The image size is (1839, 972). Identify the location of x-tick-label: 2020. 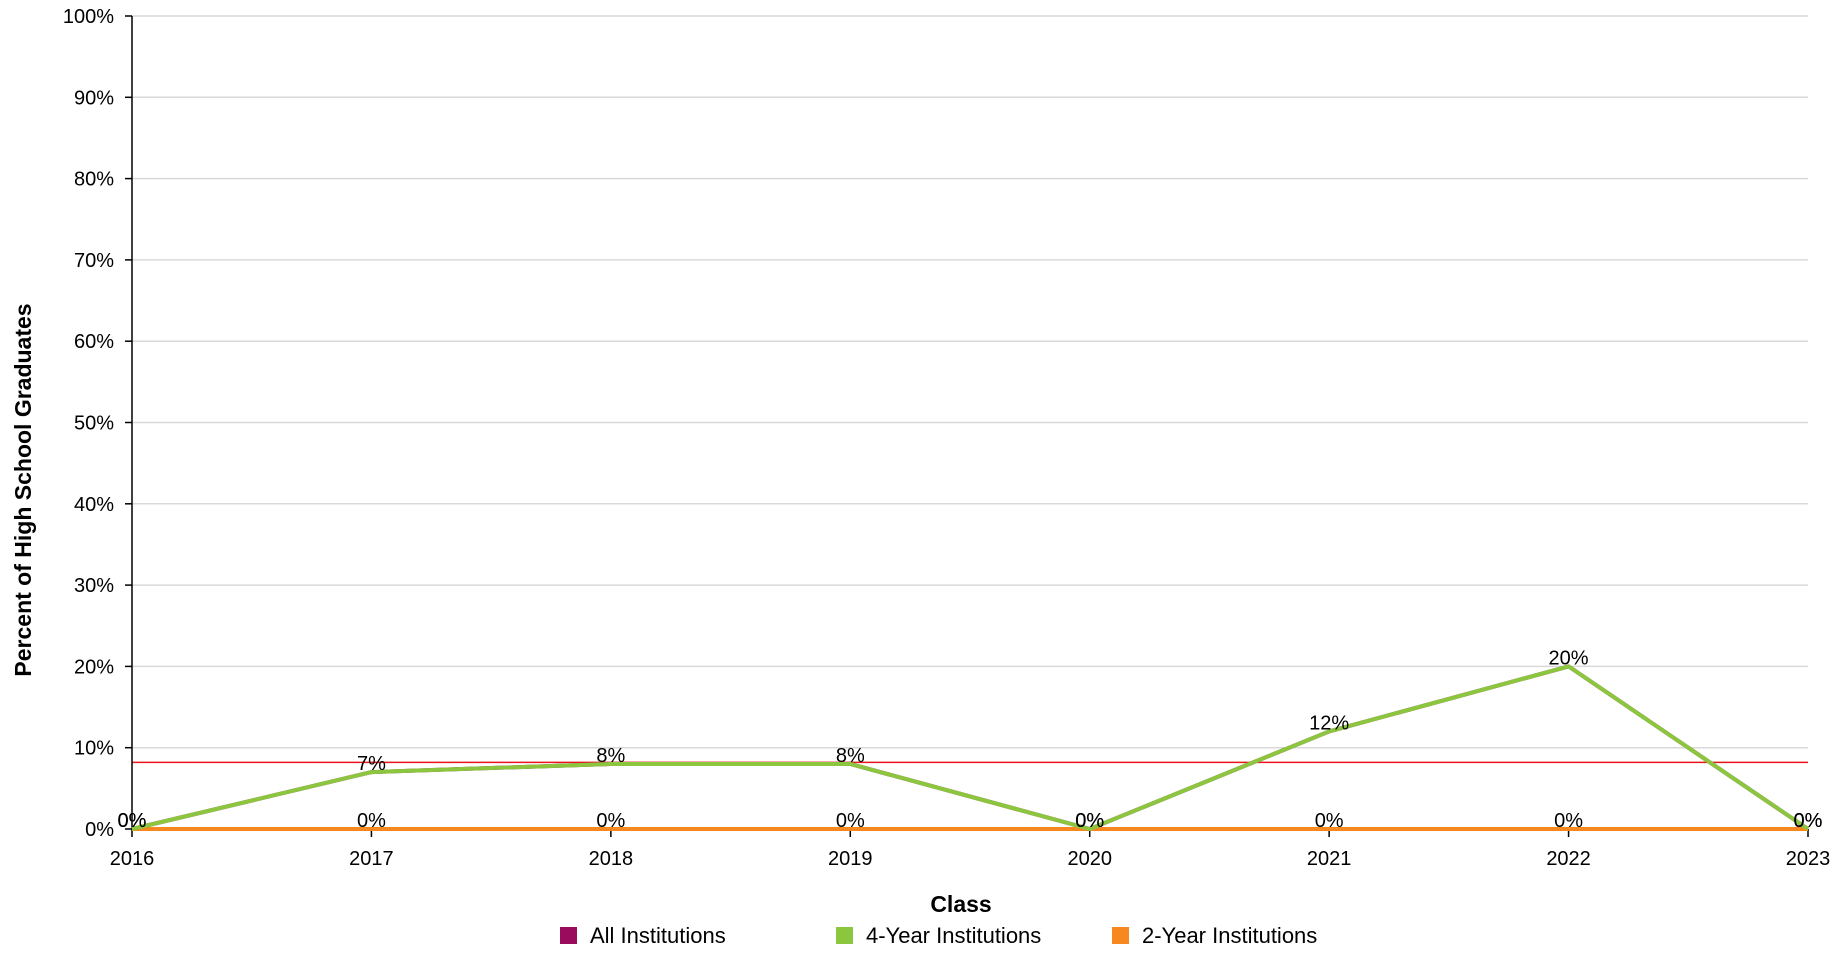
(1089, 859).